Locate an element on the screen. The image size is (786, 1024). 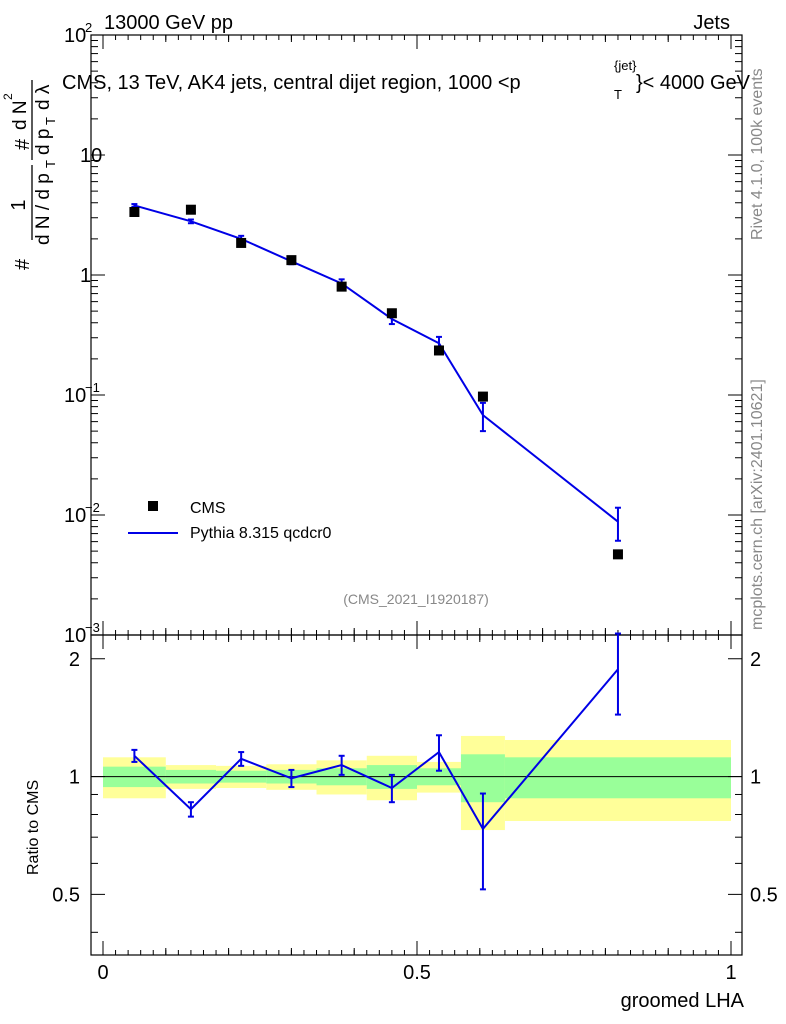
ratio-y-tick-label-right: 0.5 is located at coordinates (764, 895).